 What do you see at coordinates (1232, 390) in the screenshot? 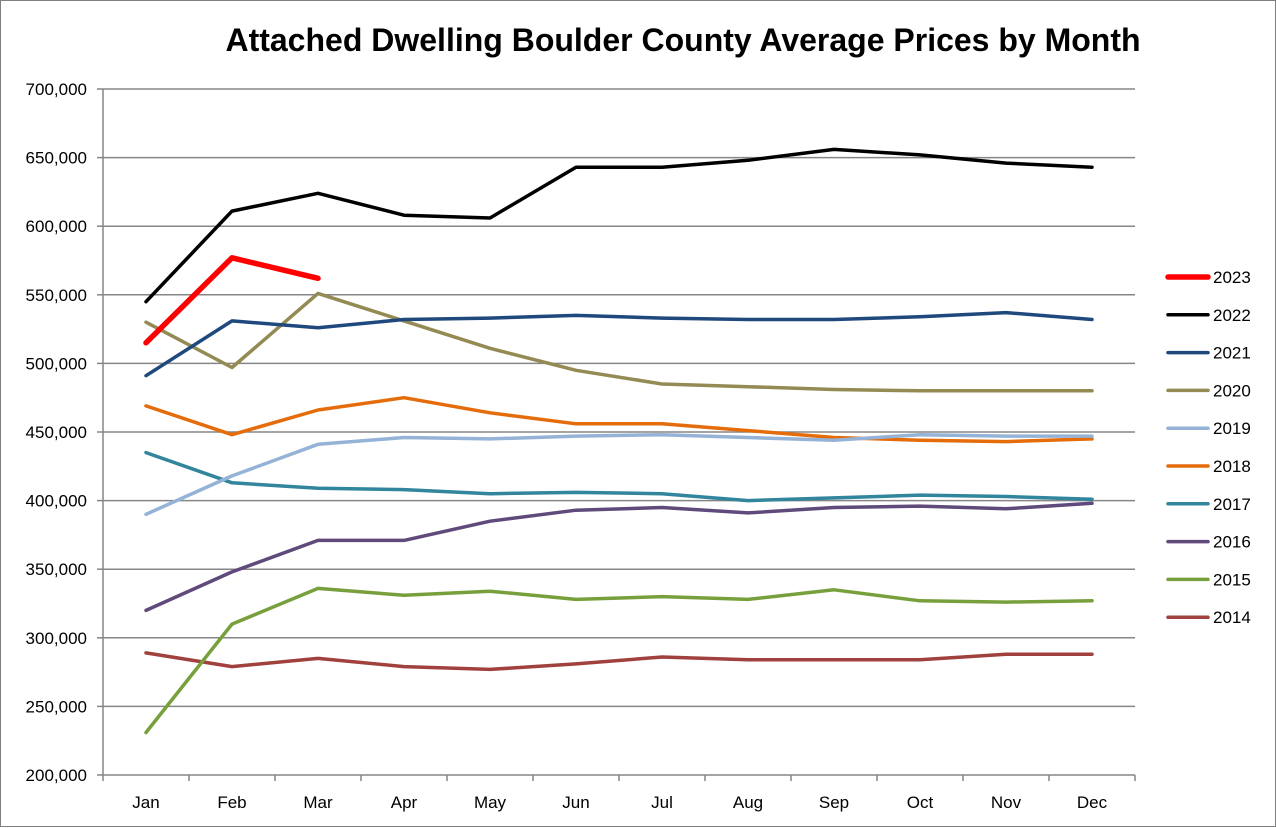
I see `legend-label-2020: 2020` at bounding box center [1232, 390].